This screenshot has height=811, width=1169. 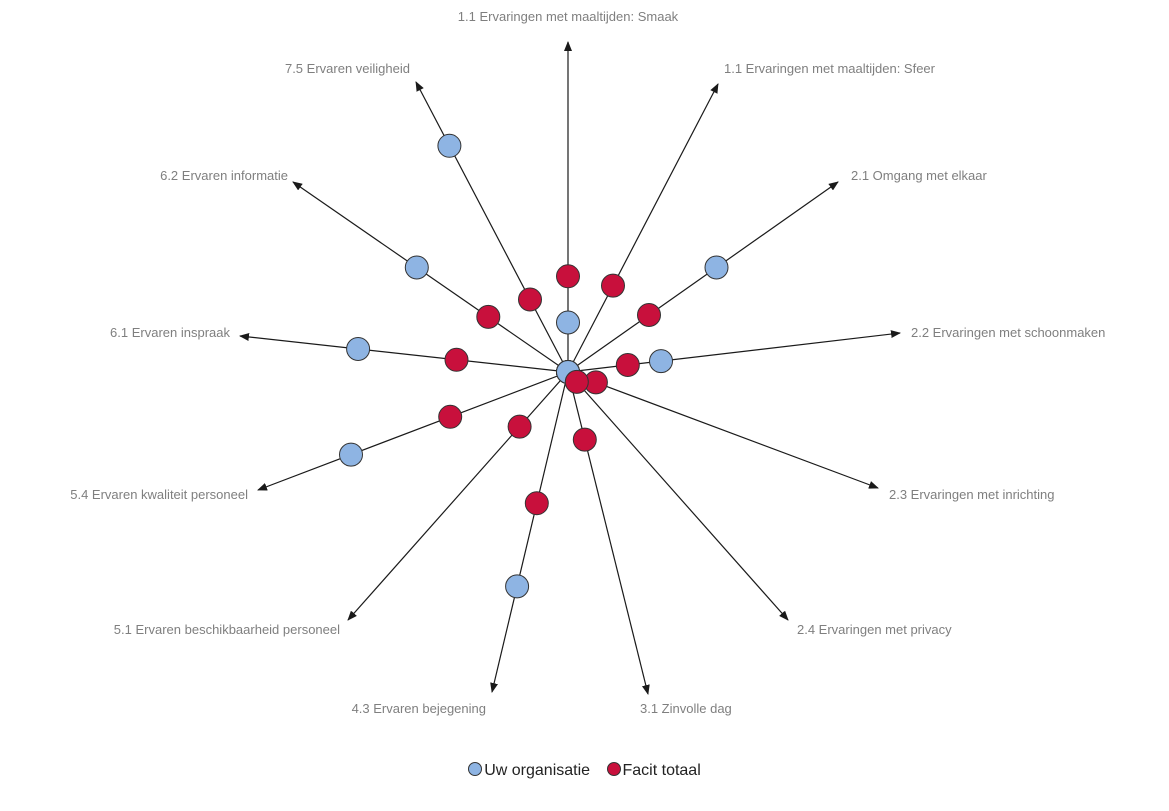 What do you see at coordinates (874, 629) in the screenshot?
I see `axis-label-2-4-ervaringen-met-privacy: 2.4 Ervaringen met privacy` at bounding box center [874, 629].